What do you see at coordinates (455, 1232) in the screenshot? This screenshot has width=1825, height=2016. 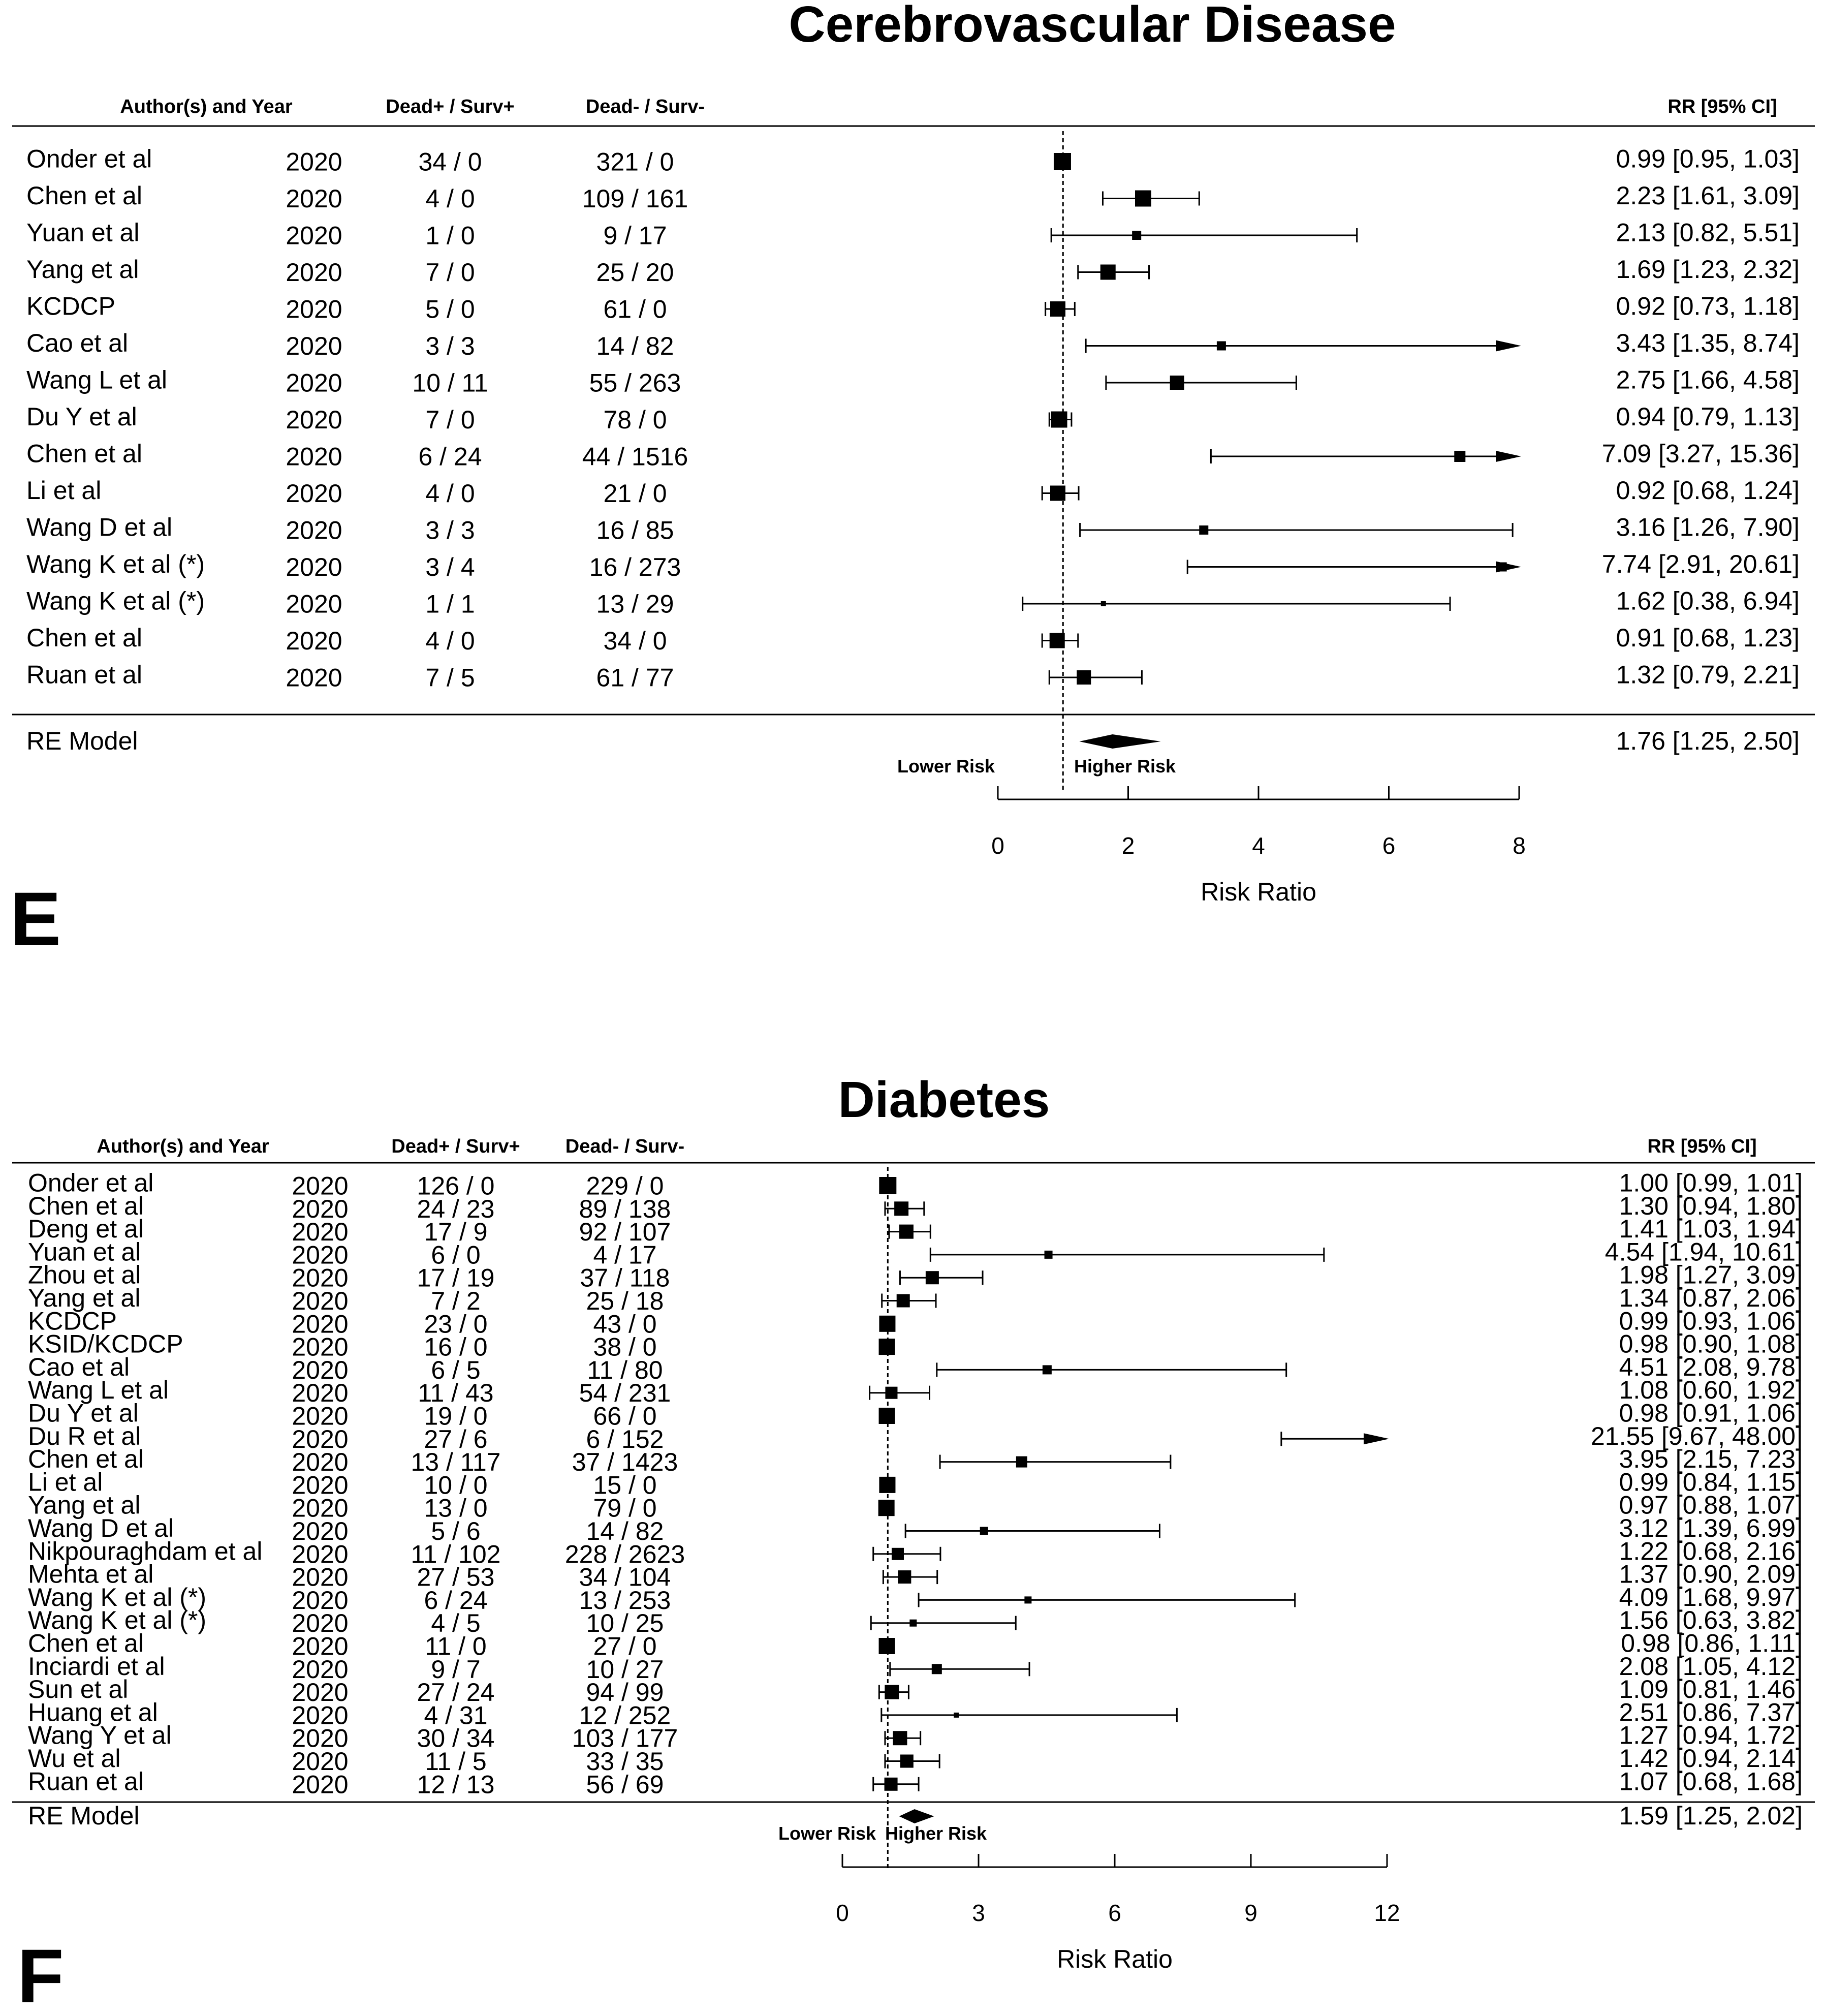 I see `study-dead-pos: 17 / 9` at bounding box center [455, 1232].